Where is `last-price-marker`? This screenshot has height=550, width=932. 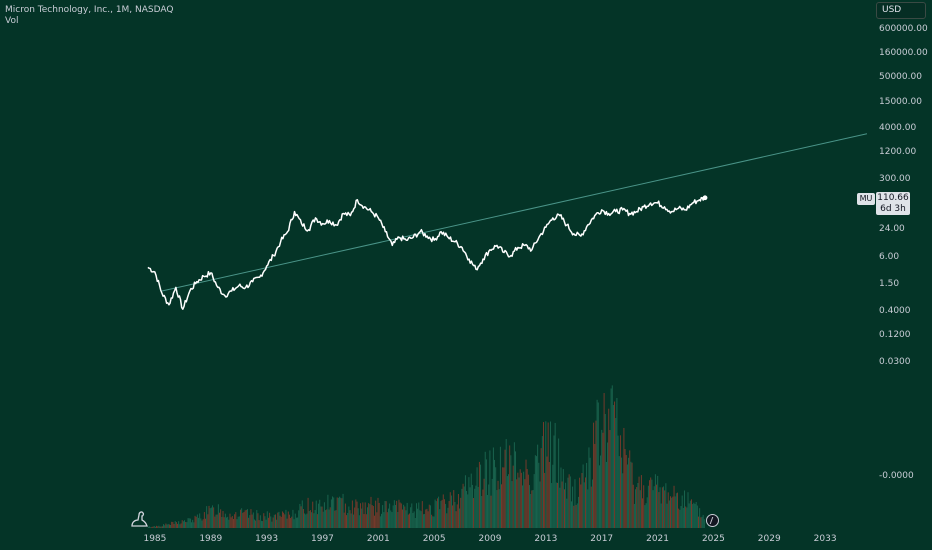 last-price-marker is located at coordinates (705, 198).